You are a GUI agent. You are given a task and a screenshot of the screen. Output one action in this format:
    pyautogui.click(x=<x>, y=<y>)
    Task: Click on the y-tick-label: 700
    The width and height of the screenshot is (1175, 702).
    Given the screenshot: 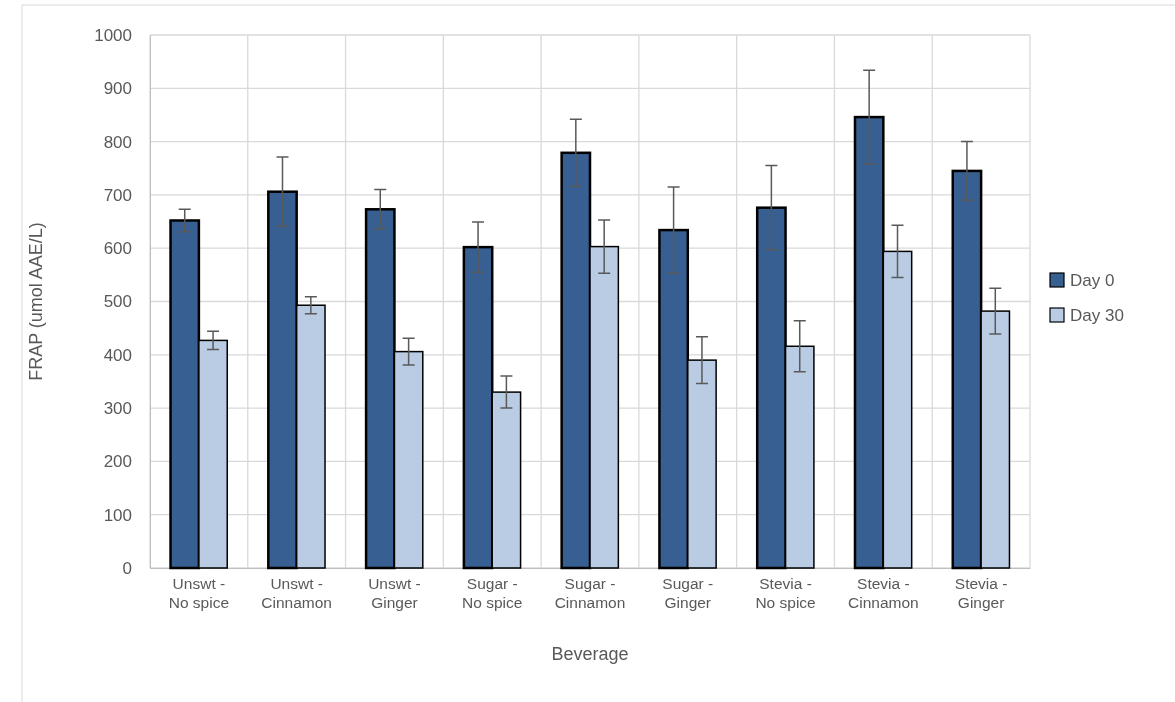 What is the action you would take?
    pyautogui.click(x=117, y=195)
    